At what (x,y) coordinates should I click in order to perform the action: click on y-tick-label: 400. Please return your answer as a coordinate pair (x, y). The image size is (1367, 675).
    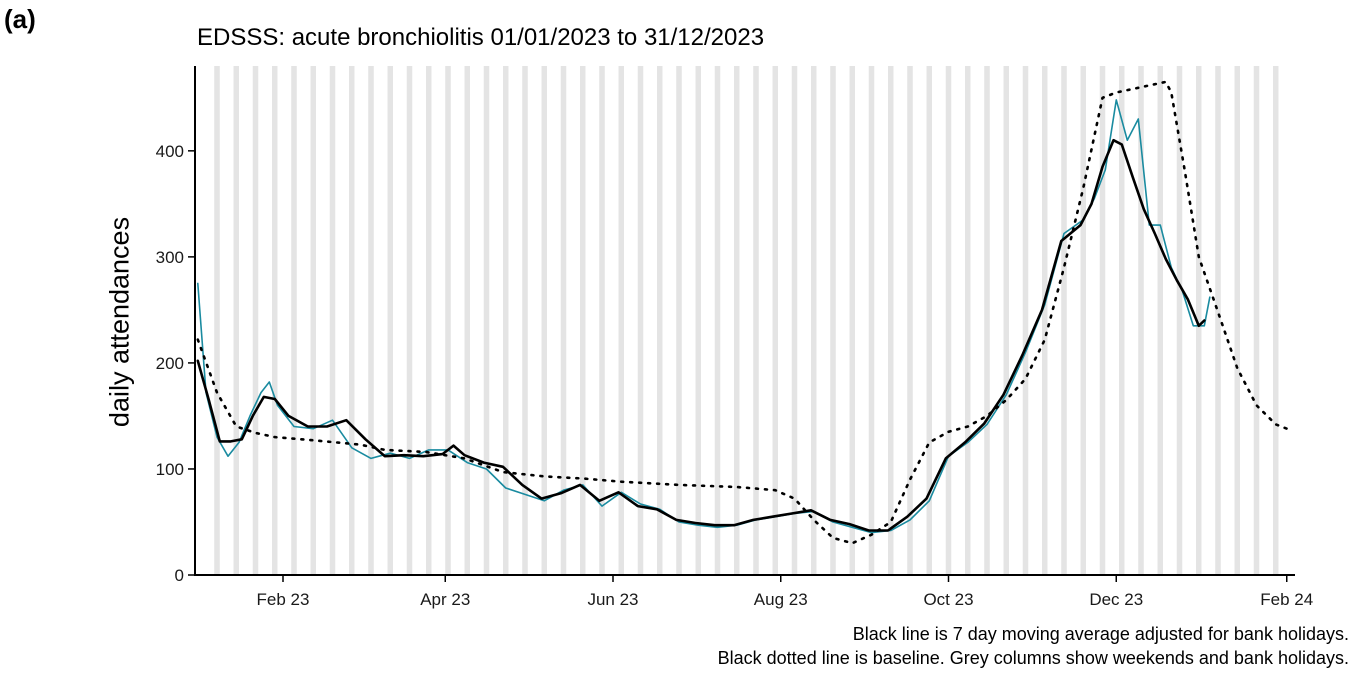
    Looking at the image, I should click on (170, 151).